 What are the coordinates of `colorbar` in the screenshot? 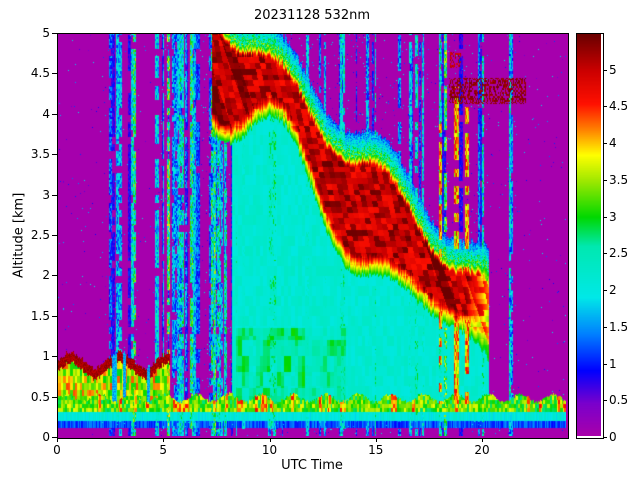 It's located at (590, 236).